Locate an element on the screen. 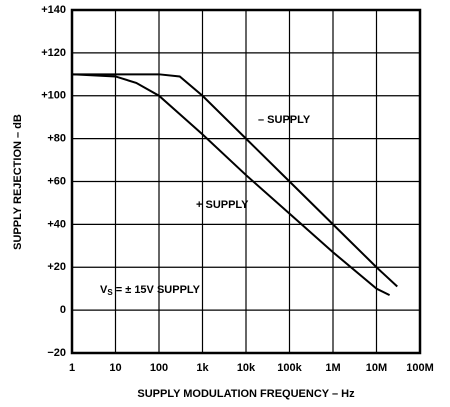  x-tick-label: 1k is located at coordinates (202, 368).